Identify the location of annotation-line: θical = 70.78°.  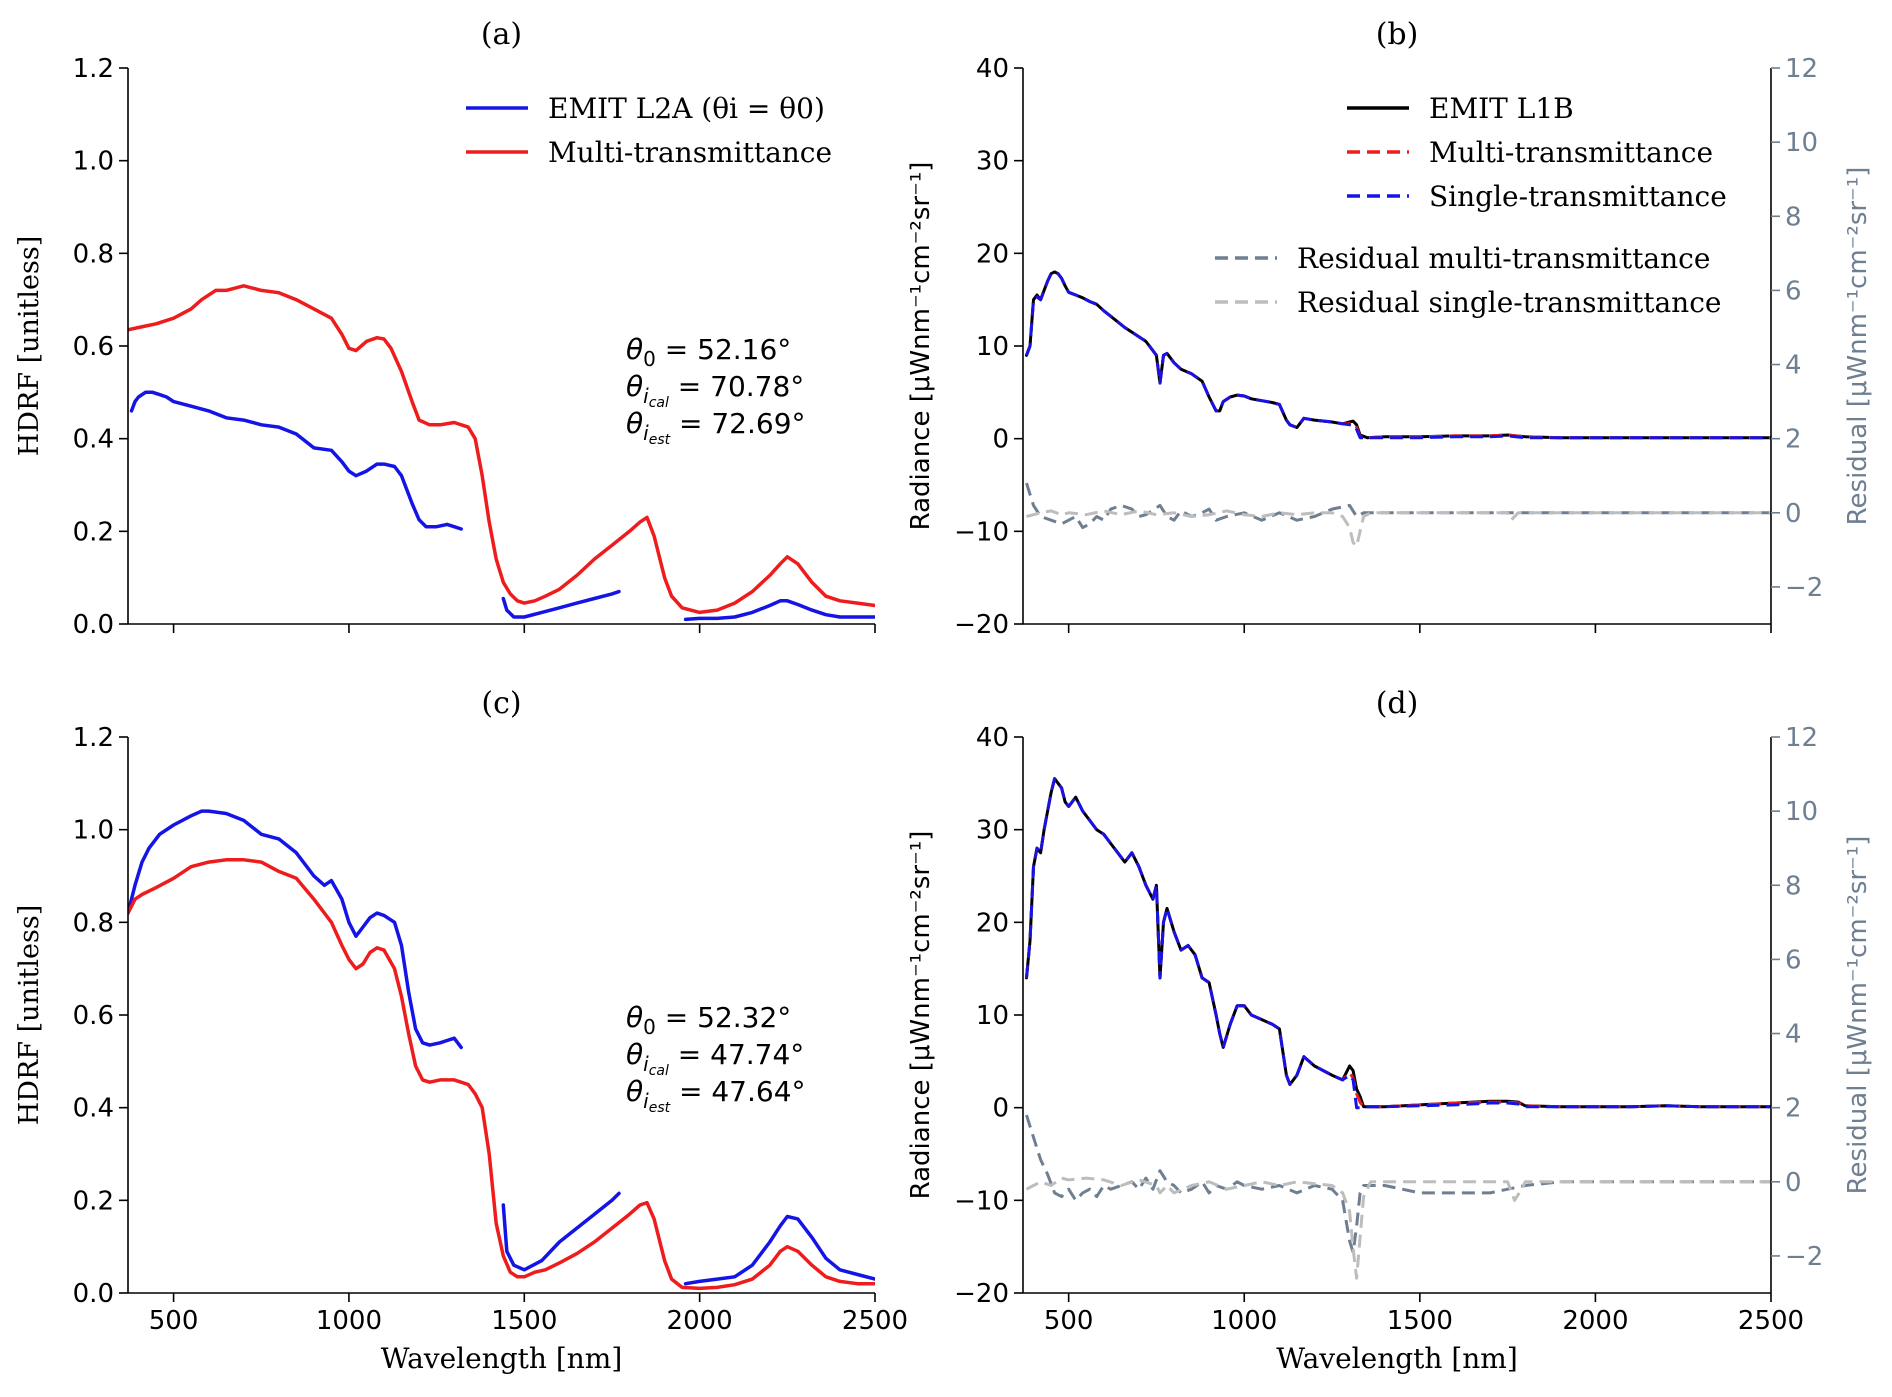
(715, 390).